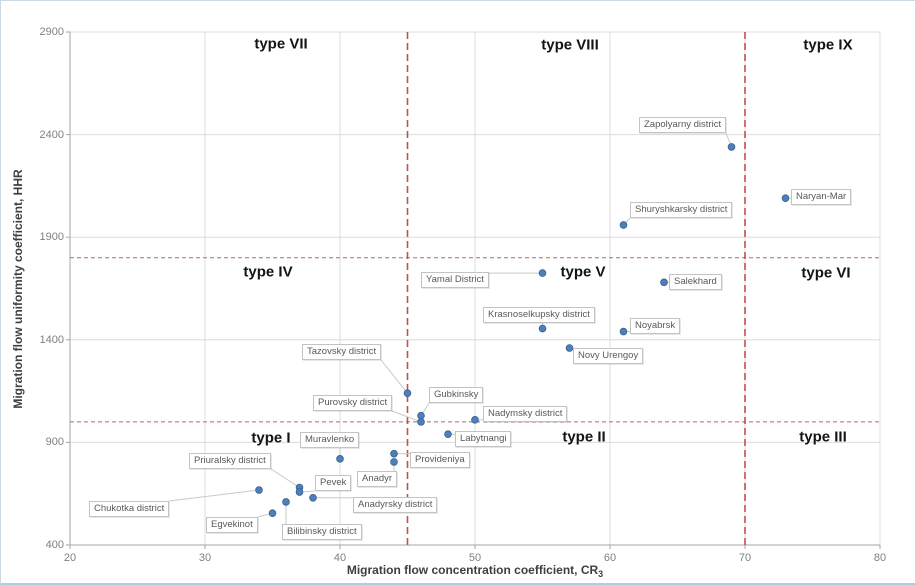  Describe the element at coordinates (342, 352) in the screenshot. I see `data-point-label: Tazovsky district` at that location.